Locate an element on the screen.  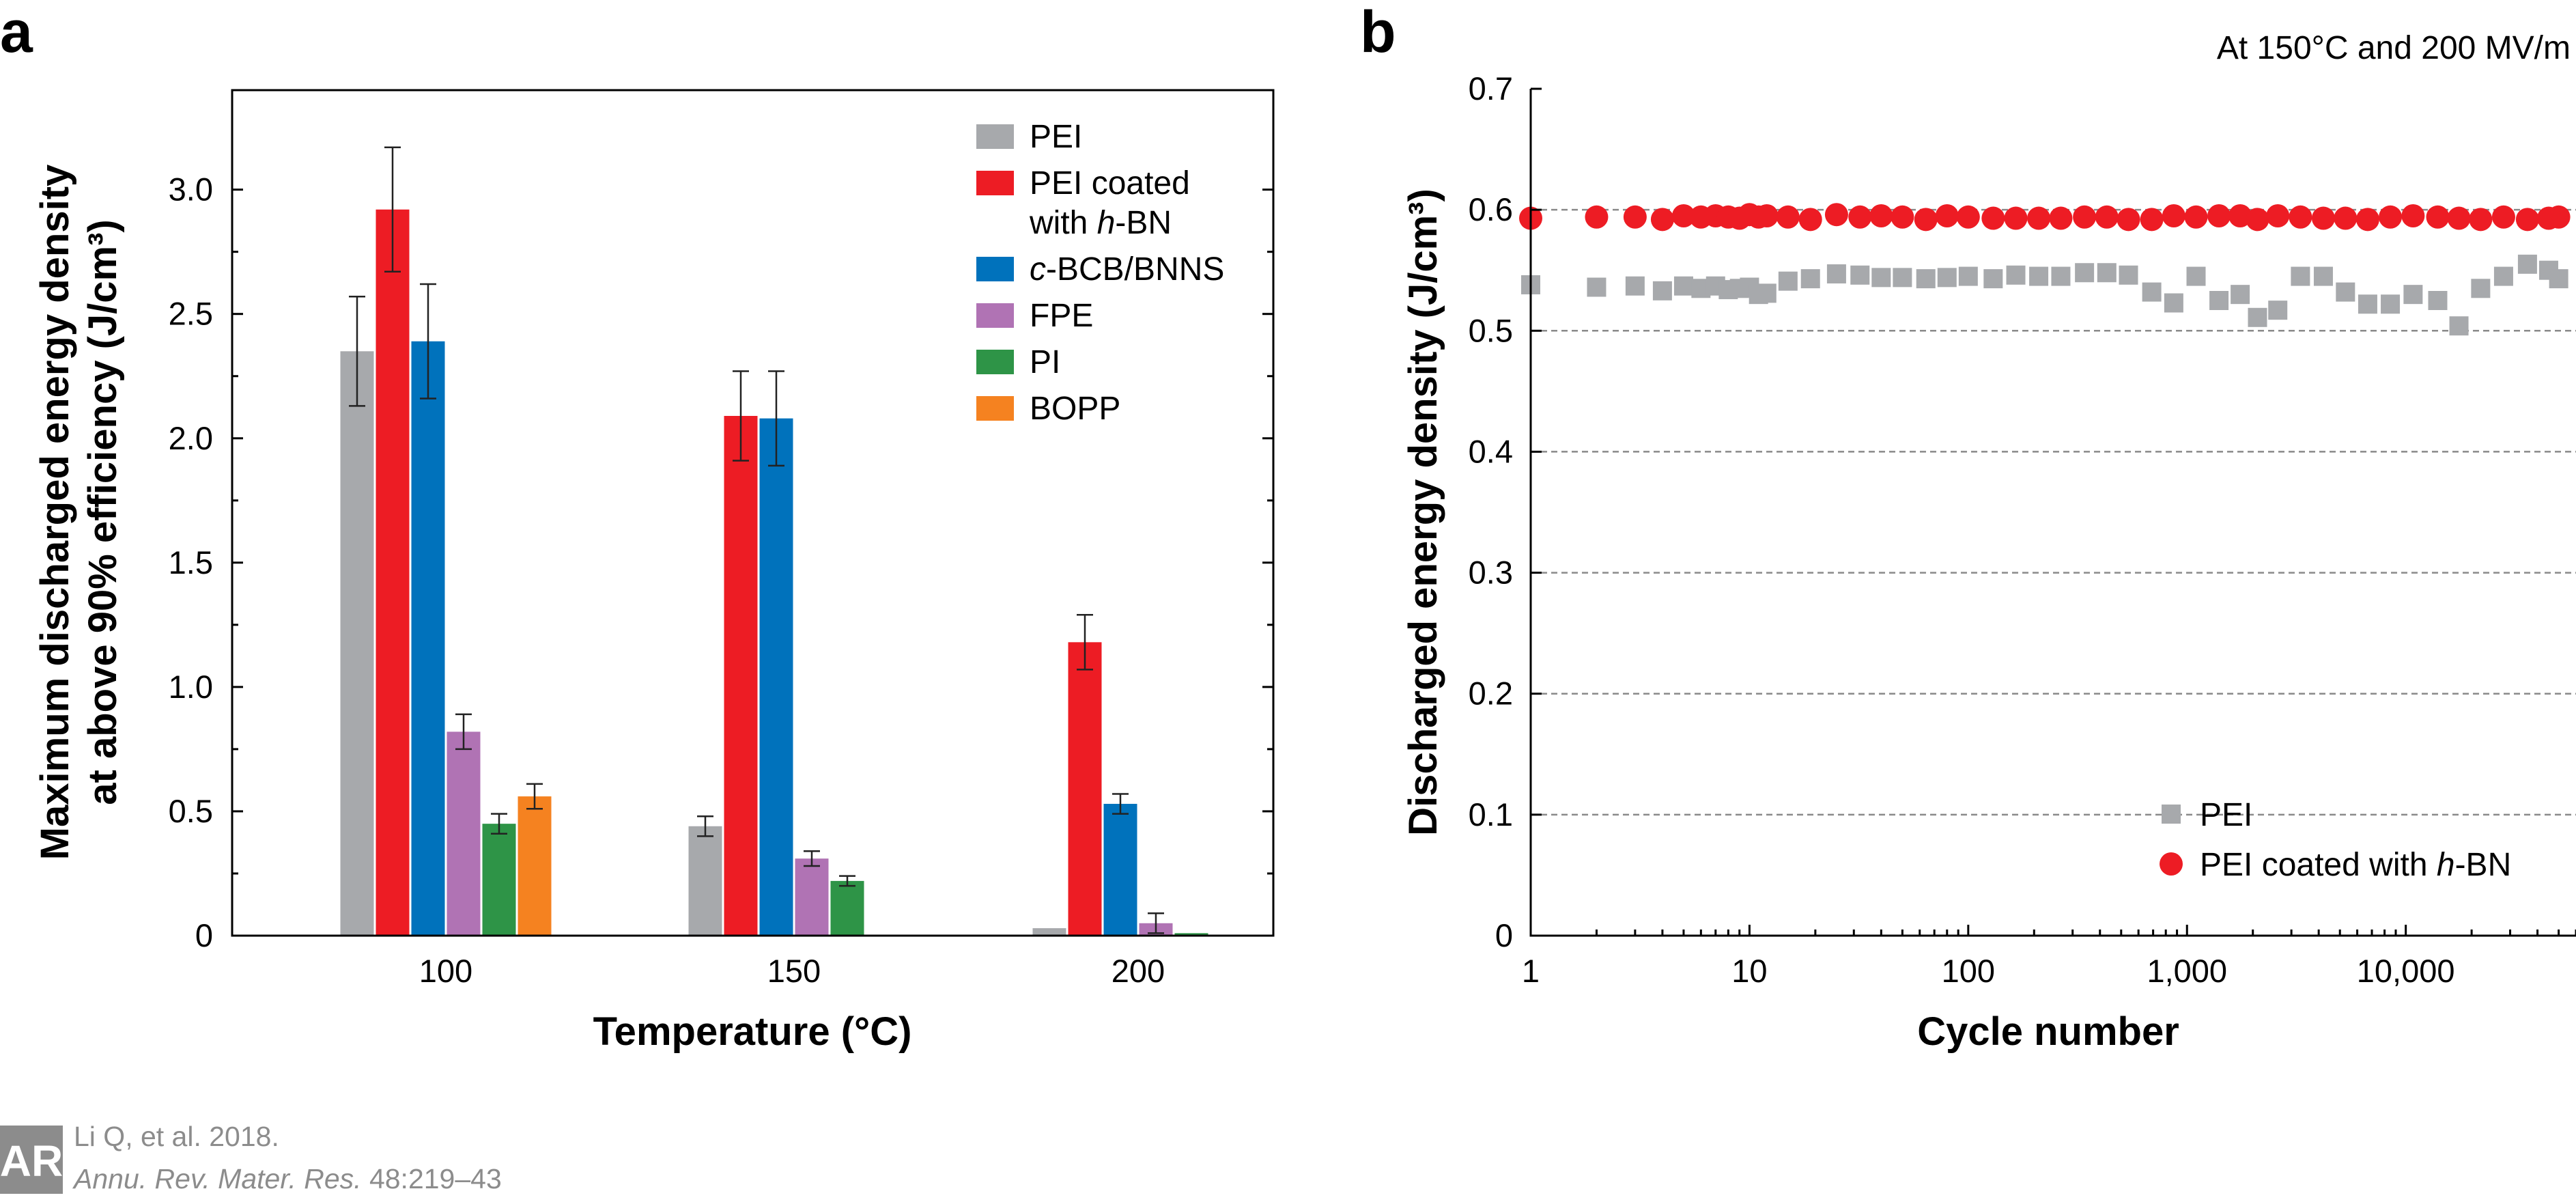
panel-a-legend-swatch-PEI is located at coordinates (995, 137).